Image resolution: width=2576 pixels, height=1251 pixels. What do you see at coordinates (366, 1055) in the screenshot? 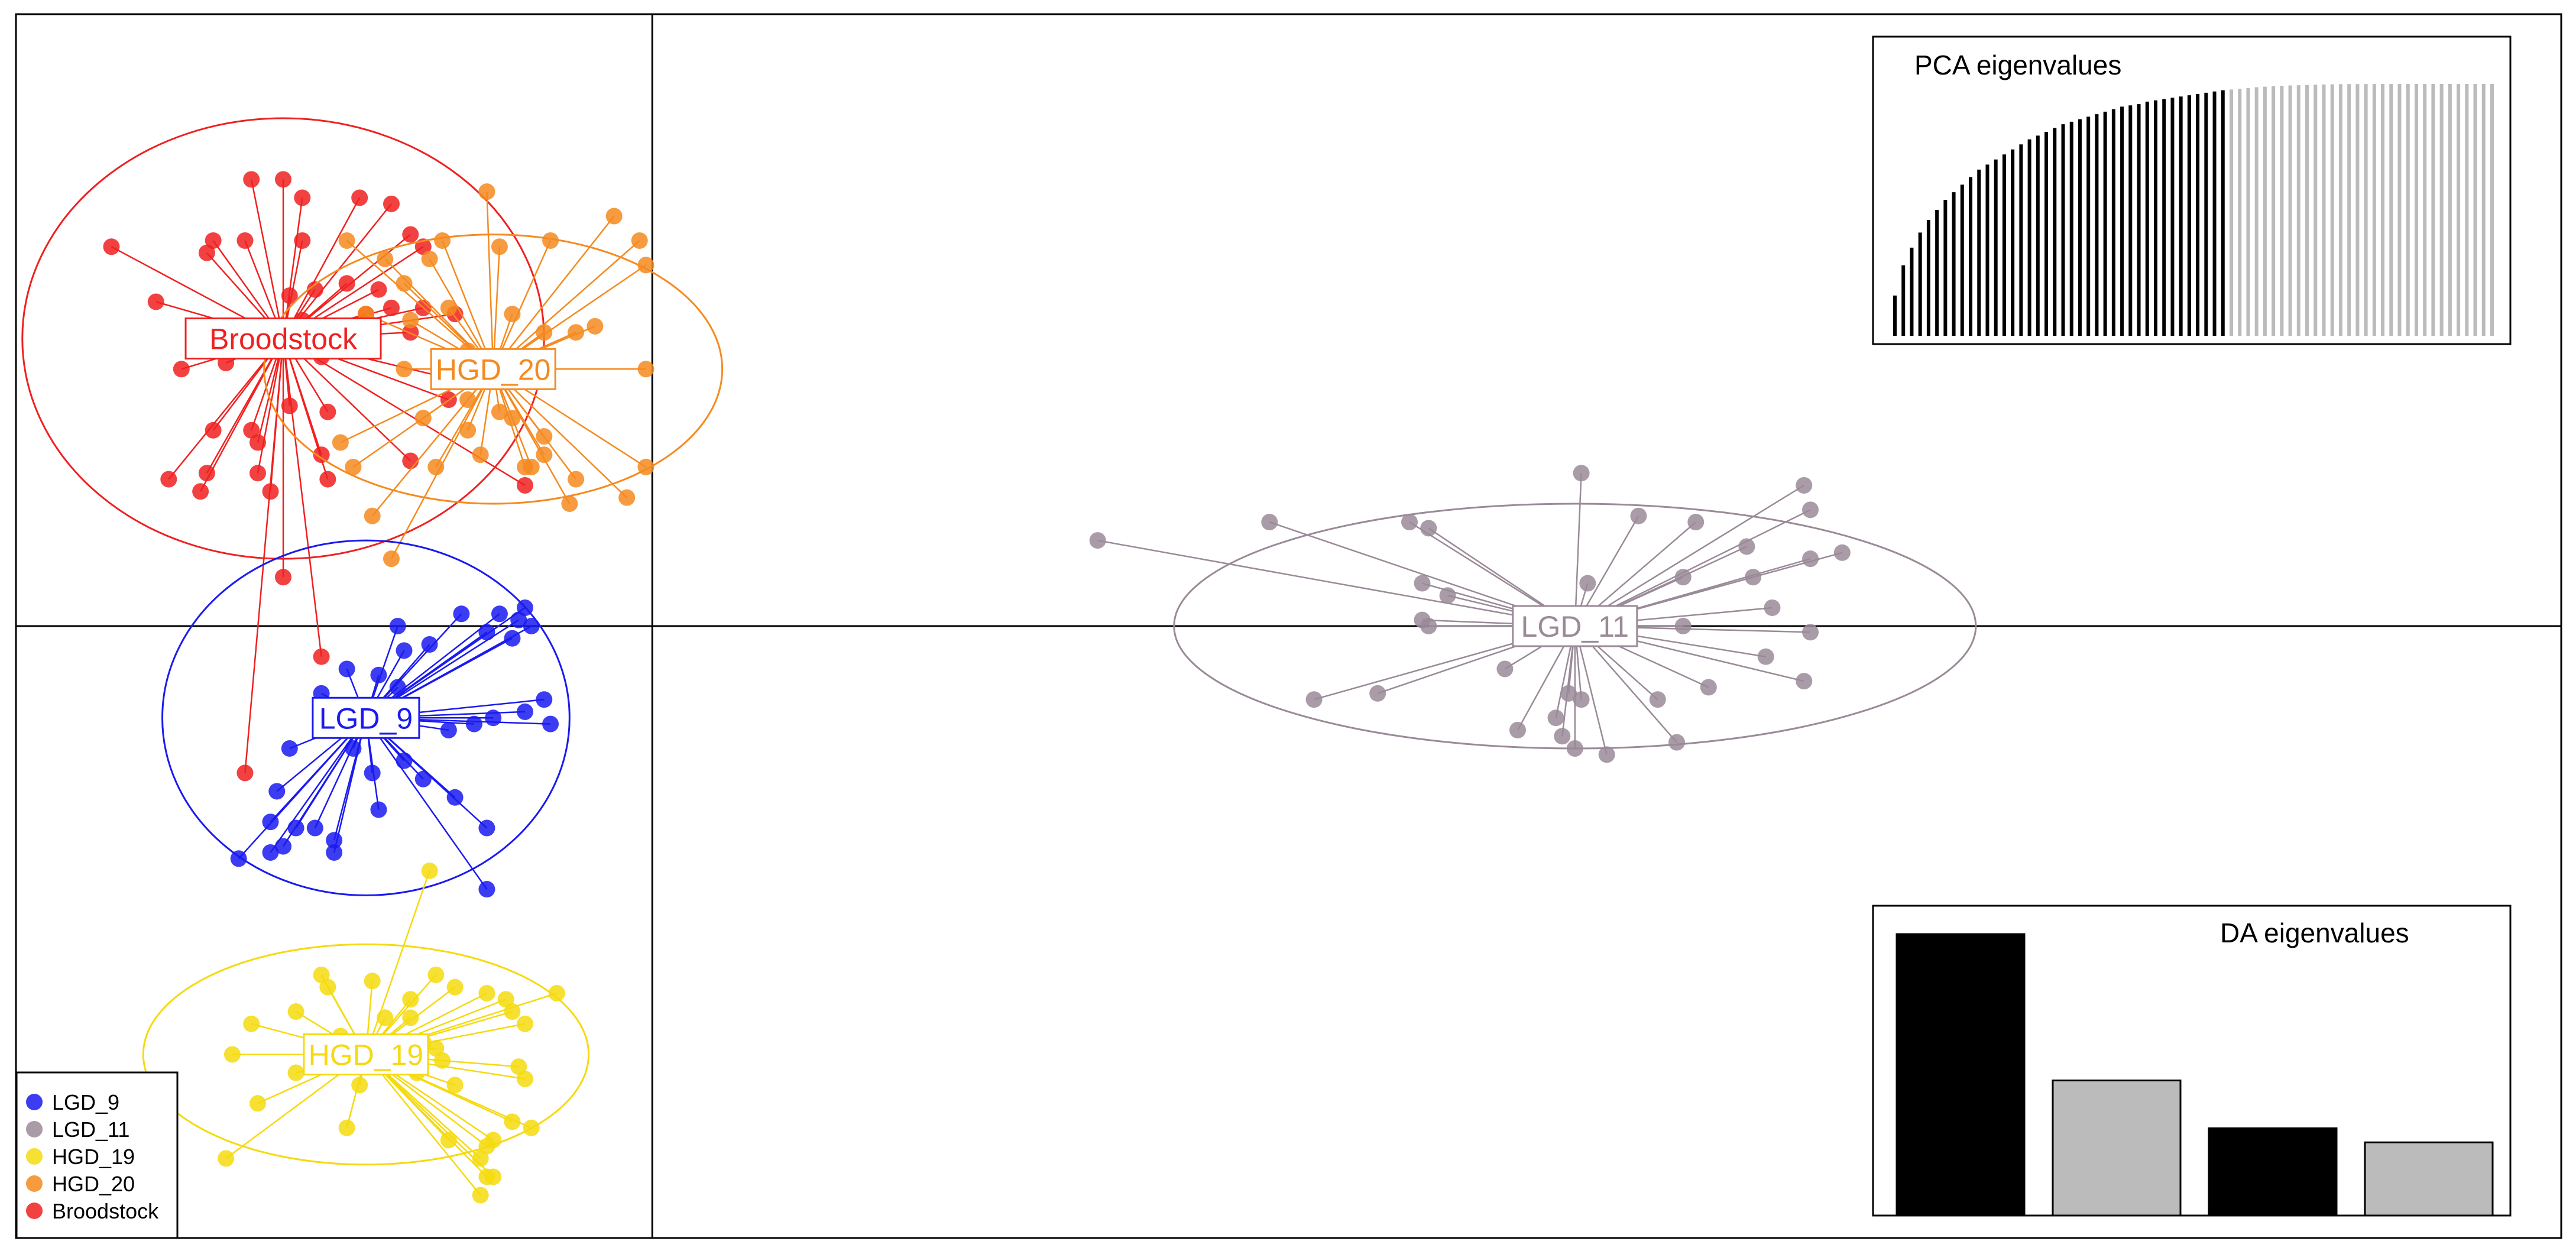
I see `group-label-text: HGD_19` at bounding box center [366, 1055].